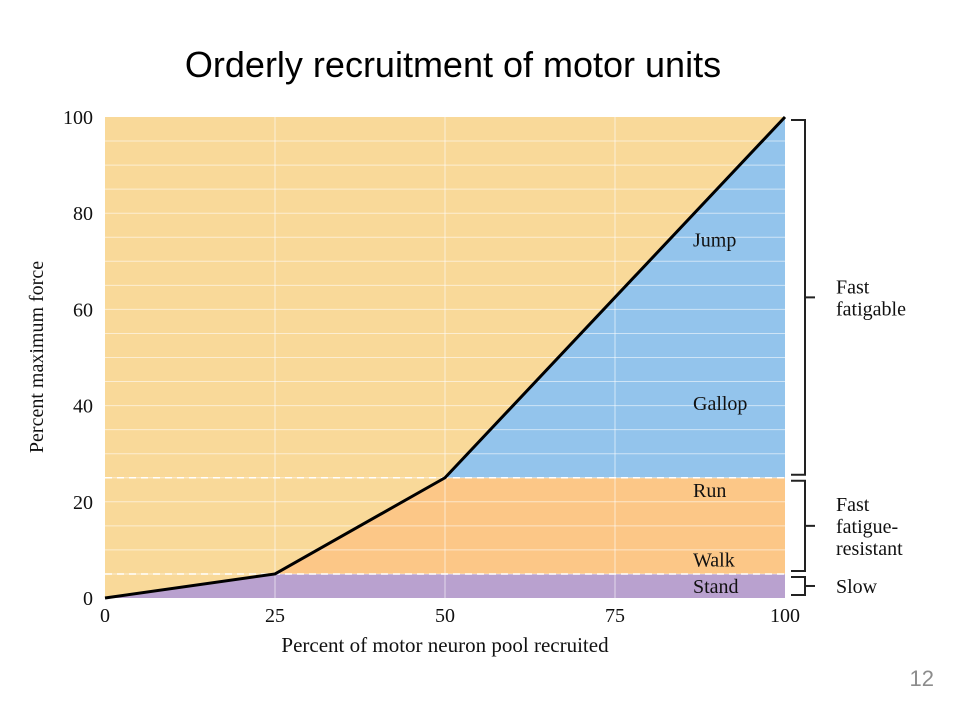 This screenshot has height=720, width=960. What do you see at coordinates (857, 587) in the screenshot?
I see `unit-group-label: Slow` at bounding box center [857, 587].